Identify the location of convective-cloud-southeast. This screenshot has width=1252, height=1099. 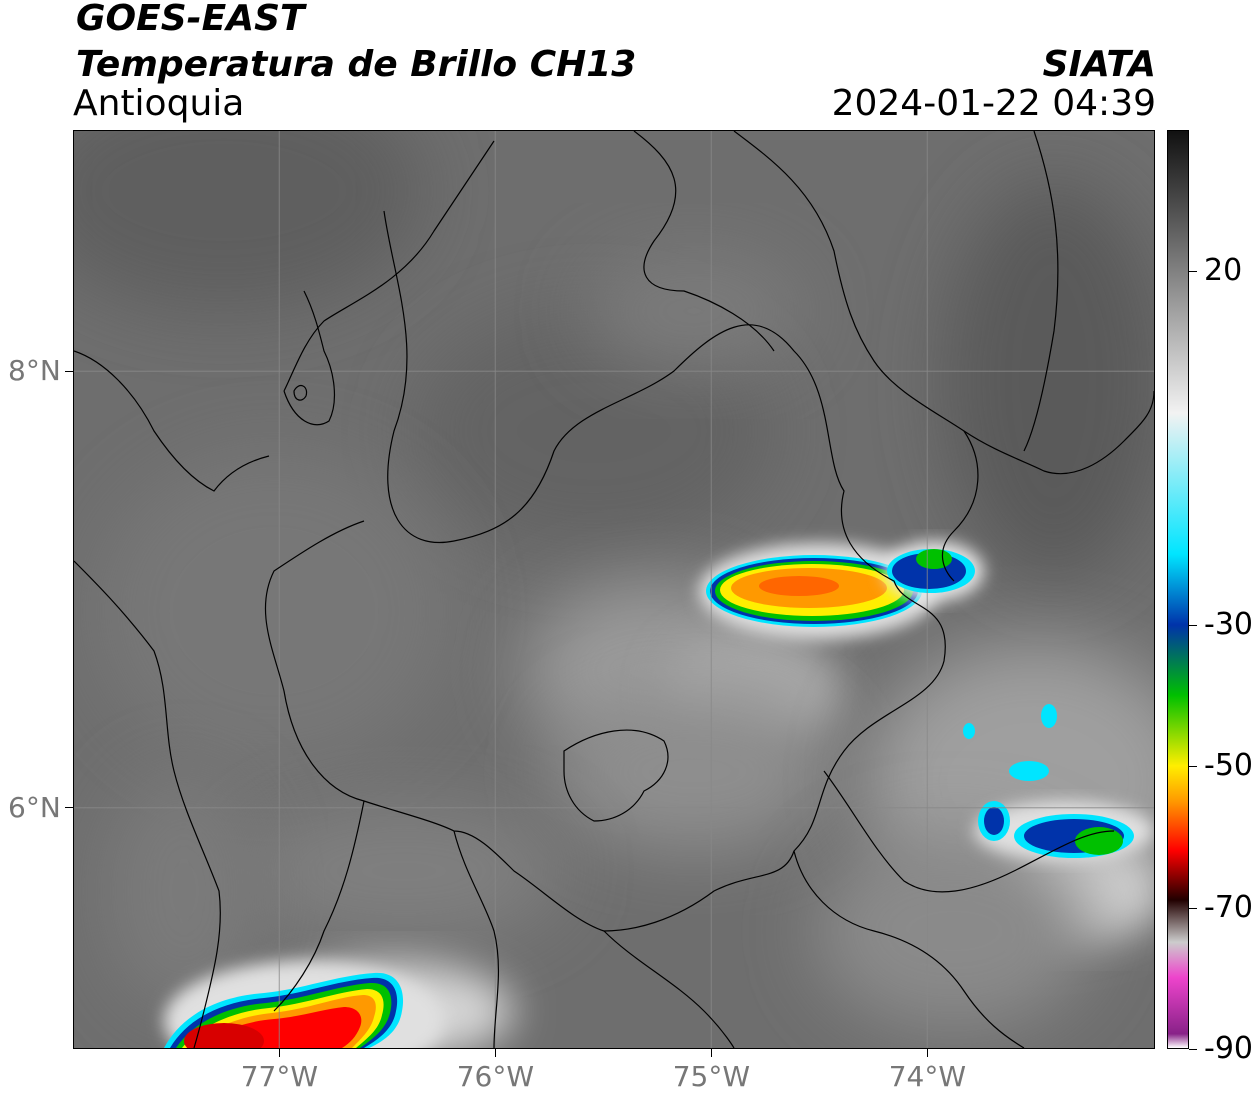
(1058, 782).